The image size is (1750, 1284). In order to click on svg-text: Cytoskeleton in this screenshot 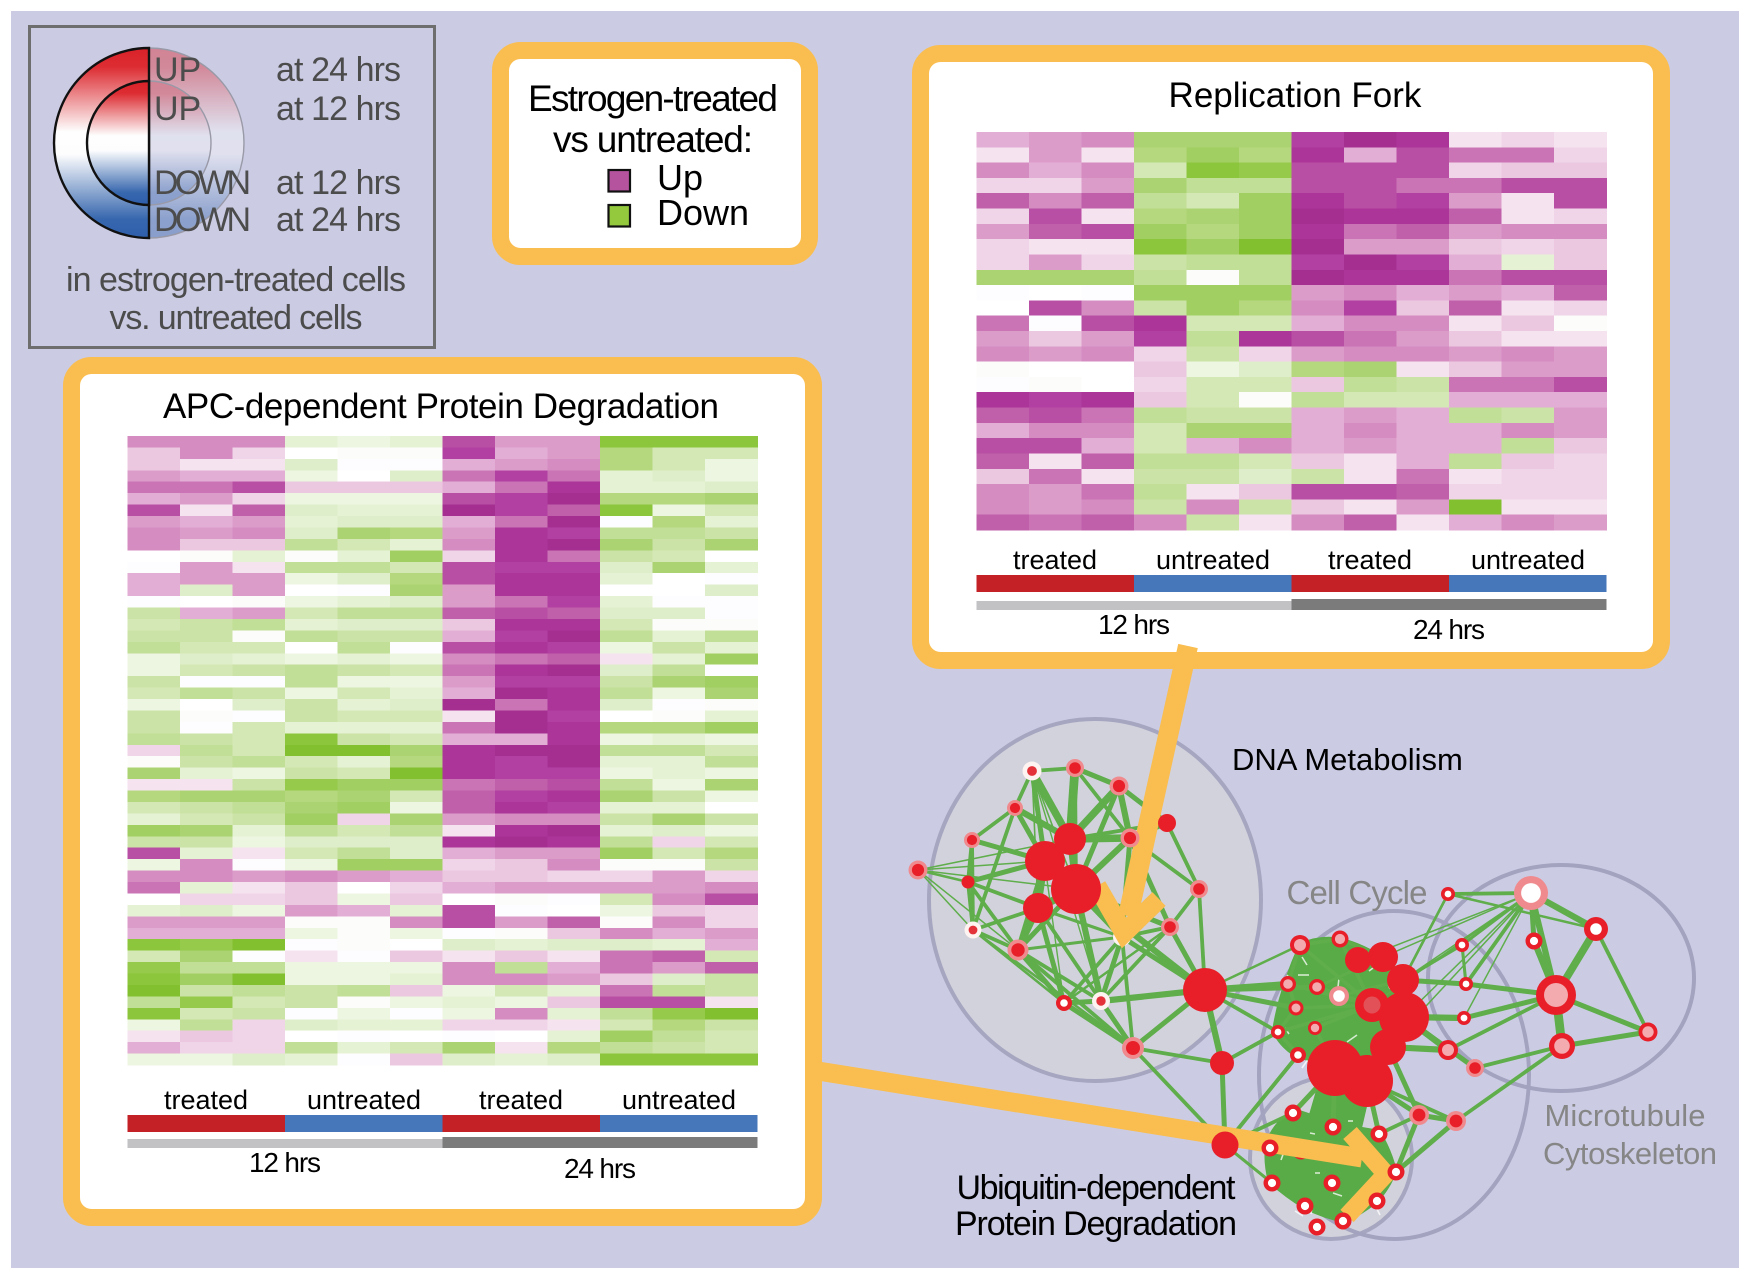, I will do `click(1630, 1153)`.